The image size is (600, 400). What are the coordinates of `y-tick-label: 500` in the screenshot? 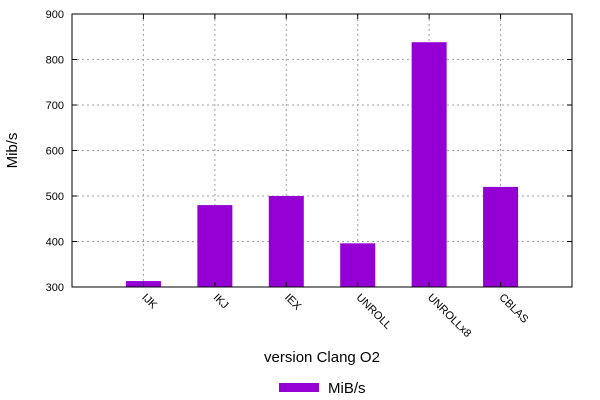 It's located at (55, 197).